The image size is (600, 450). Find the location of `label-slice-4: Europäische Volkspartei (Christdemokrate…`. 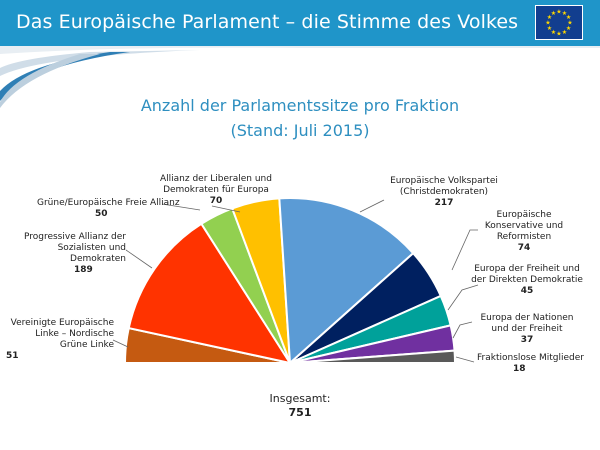

label-slice-4: Europäische Volkspartei (Christdemokrate… is located at coordinates (444, 192).